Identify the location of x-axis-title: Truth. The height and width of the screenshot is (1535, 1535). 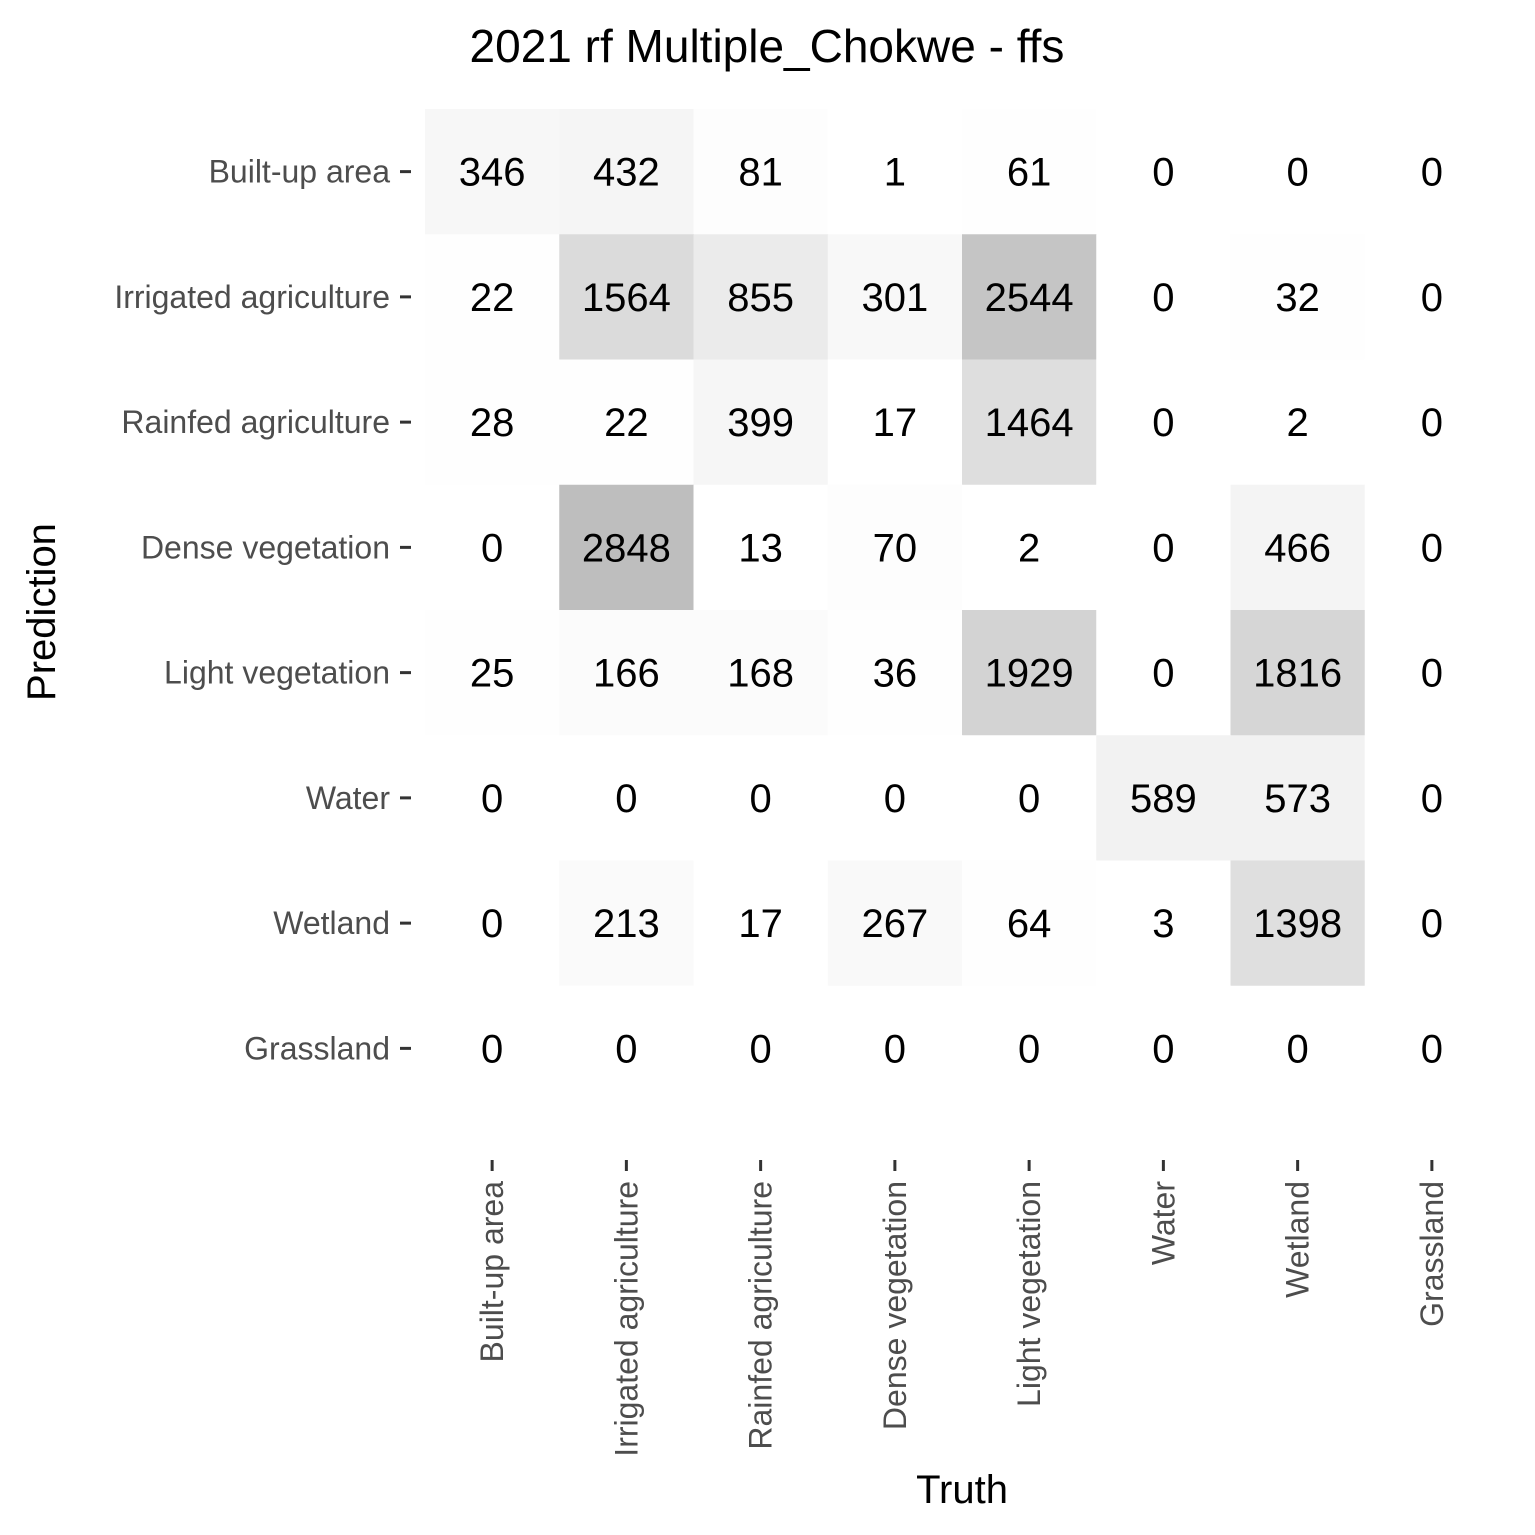
(962, 1490).